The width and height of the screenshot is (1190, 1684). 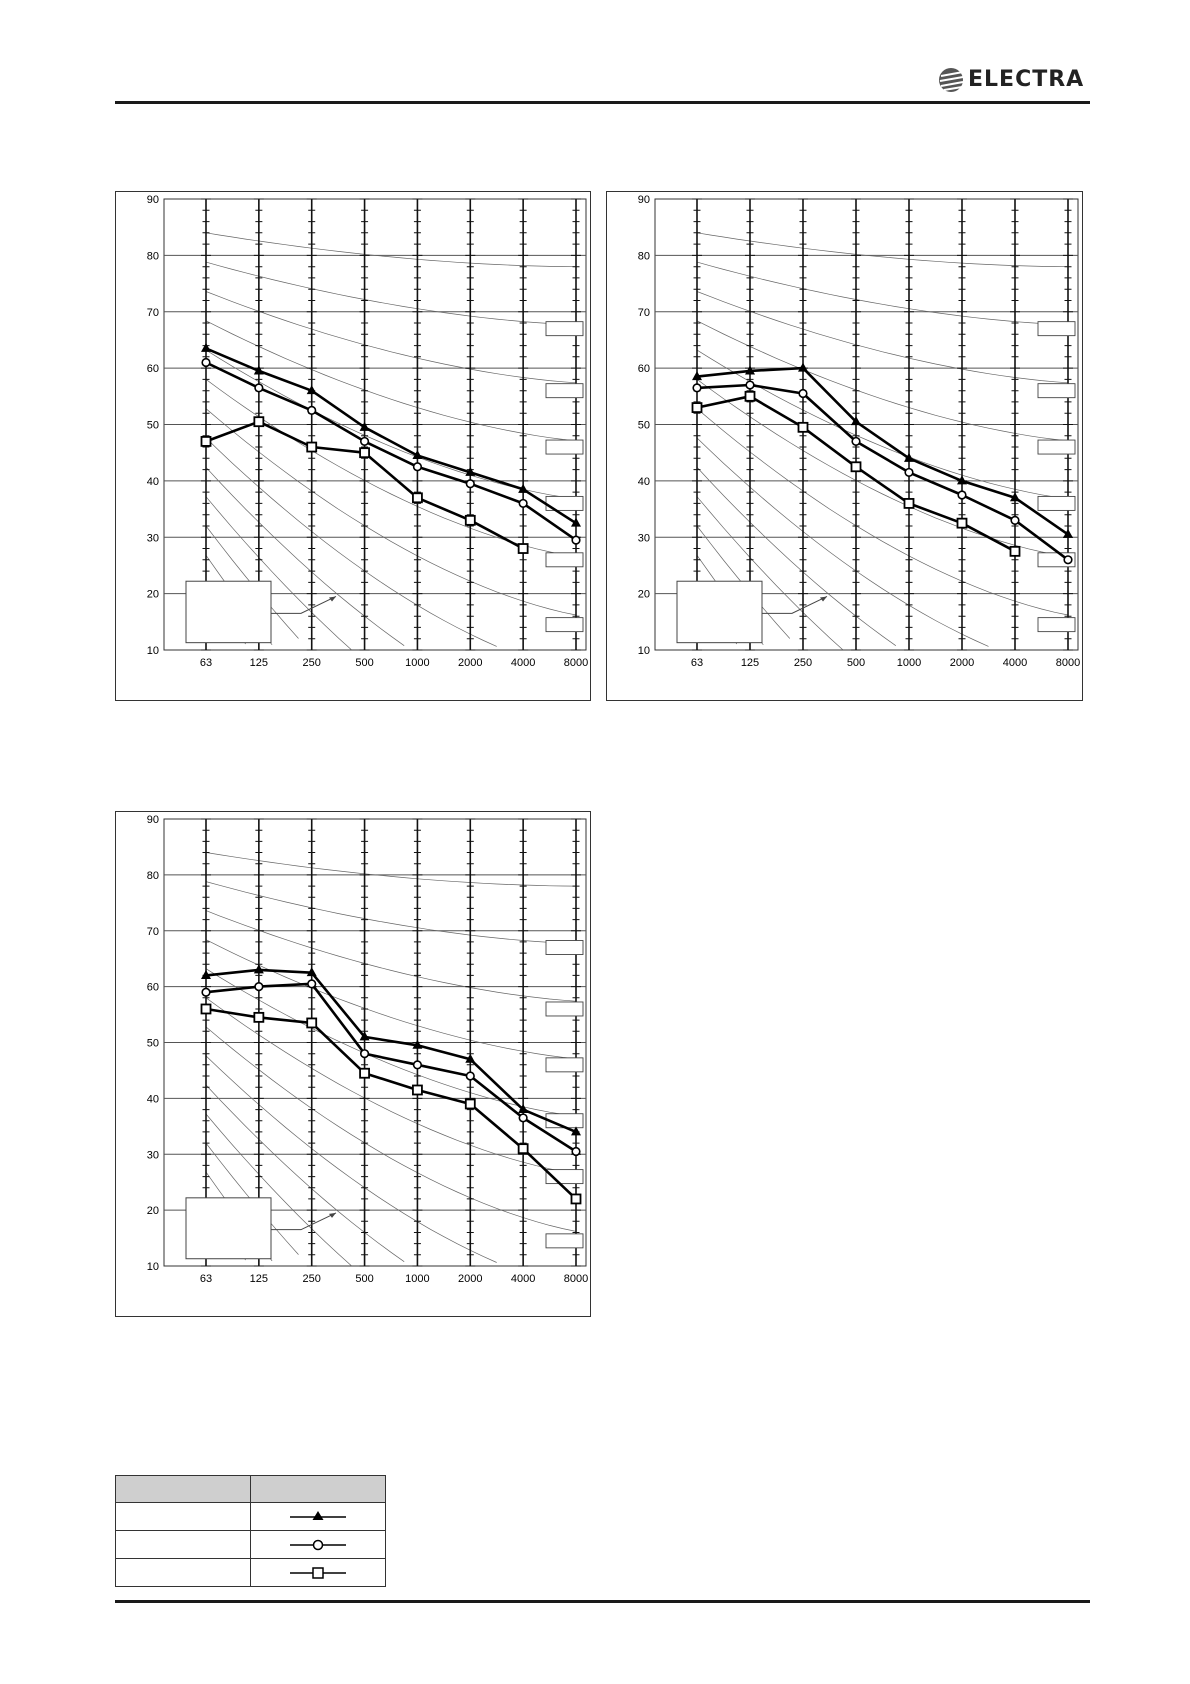 I want to click on legend-table, so click(x=250, y=1531).